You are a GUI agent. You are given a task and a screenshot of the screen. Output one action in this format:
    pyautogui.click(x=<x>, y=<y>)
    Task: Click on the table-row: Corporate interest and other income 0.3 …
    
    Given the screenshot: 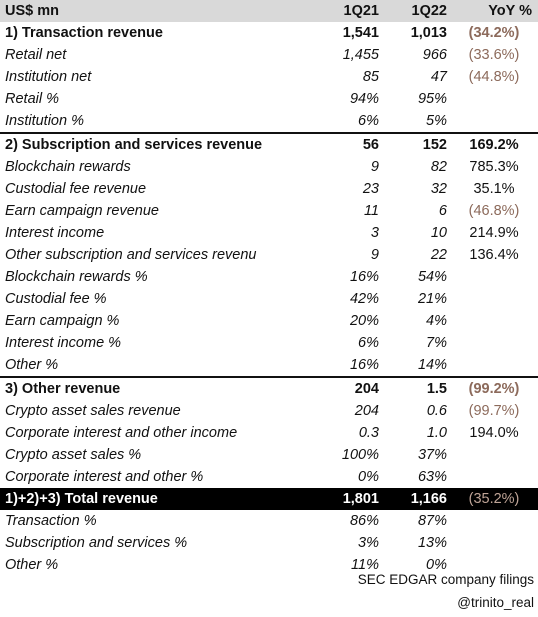 What is the action you would take?
    pyautogui.click(x=269, y=433)
    